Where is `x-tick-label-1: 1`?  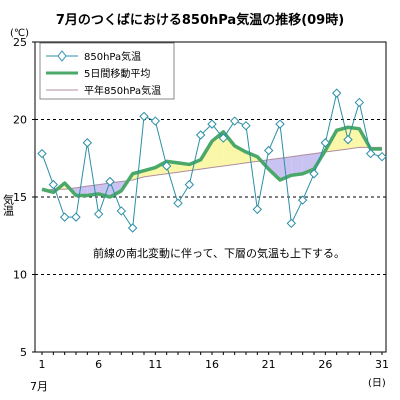
x-tick-label-1: 1 is located at coordinates (42, 364).